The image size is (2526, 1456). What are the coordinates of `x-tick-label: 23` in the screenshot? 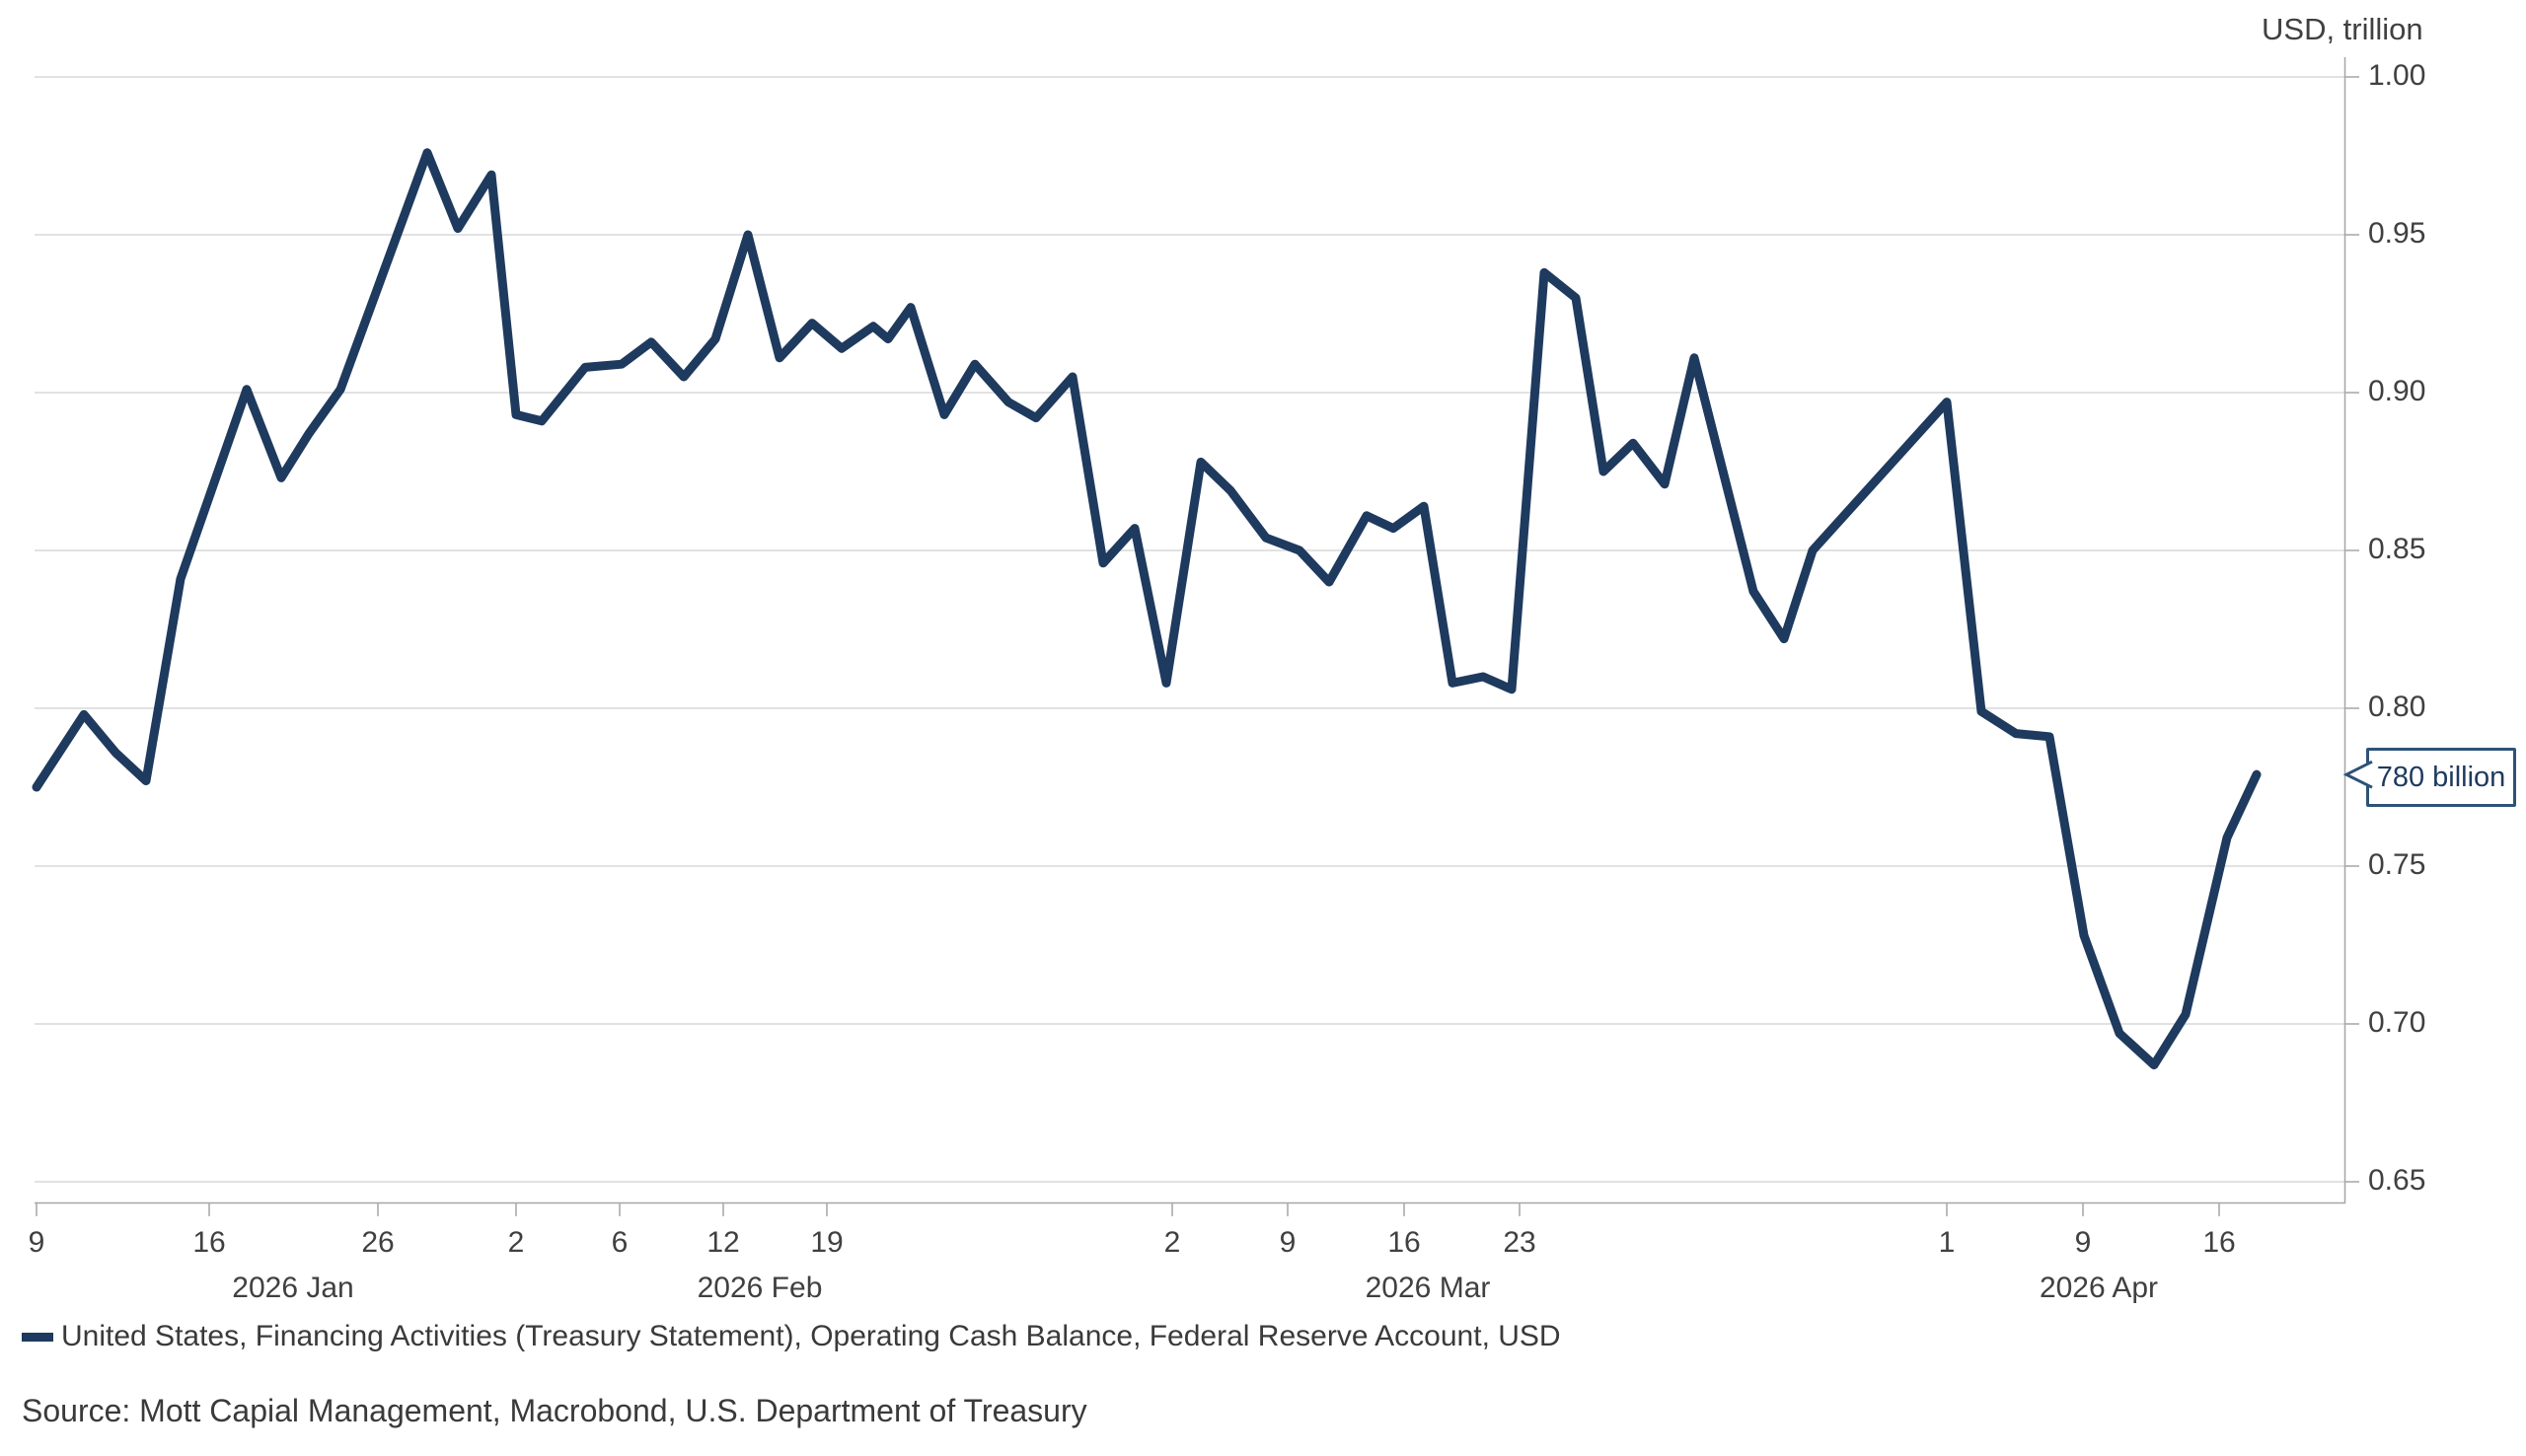 It's located at (1519, 1242).